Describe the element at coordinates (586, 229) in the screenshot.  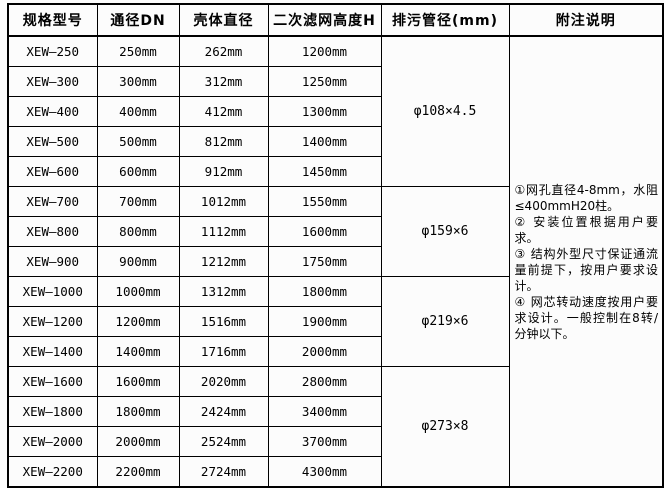
I see `note-line: ② 安装位置根据用户要求。` at that location.